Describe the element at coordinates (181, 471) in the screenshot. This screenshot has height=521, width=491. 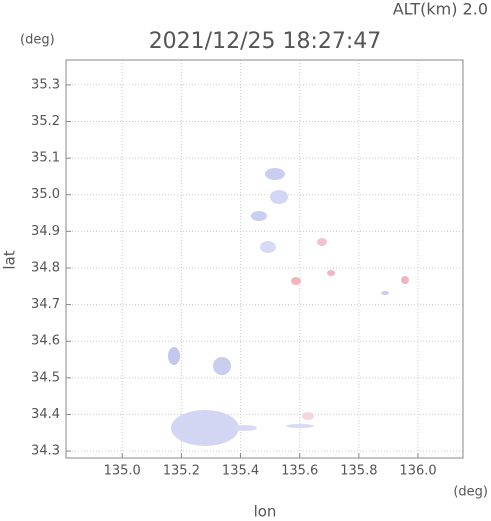
I see `x-tick-label: 135.2` at that location.